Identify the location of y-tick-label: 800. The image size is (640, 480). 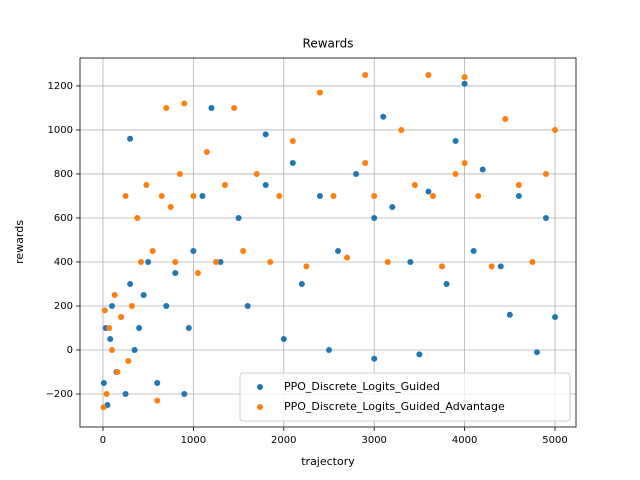
(63, 174).